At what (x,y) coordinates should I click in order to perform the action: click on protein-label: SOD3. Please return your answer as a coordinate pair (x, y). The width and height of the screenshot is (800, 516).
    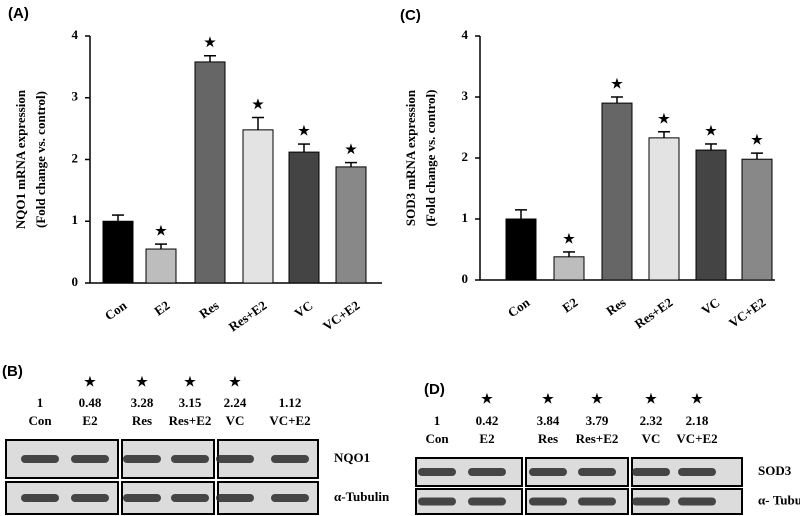
    Looking at the image, I should click on (775, 470).